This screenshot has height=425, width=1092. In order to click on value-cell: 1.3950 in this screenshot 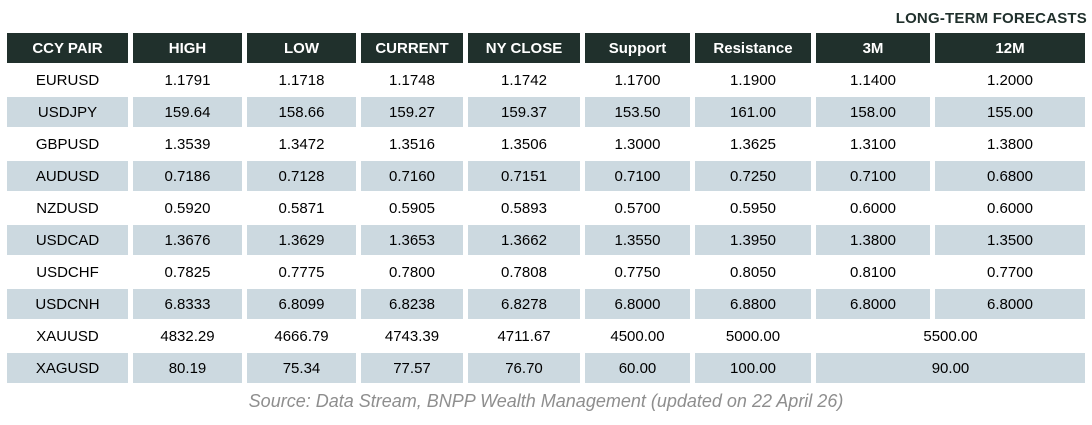, I will do `click(753, 240)`.